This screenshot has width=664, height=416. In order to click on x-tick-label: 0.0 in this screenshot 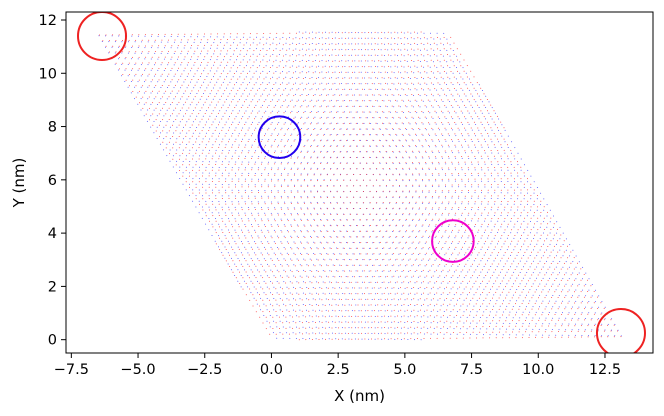, I will do `click(271, 370)`.